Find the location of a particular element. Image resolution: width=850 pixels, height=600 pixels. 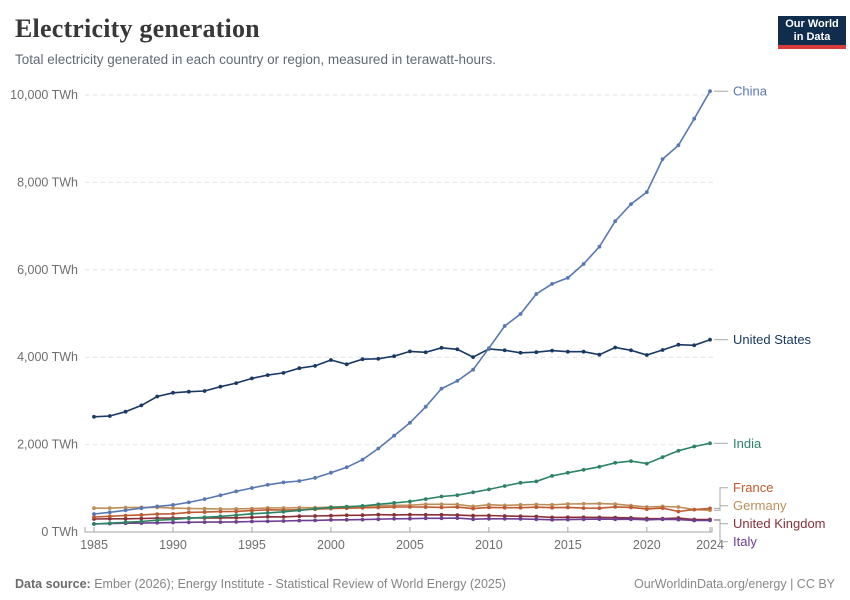

series-united-states is located at coordinates (402, 378).